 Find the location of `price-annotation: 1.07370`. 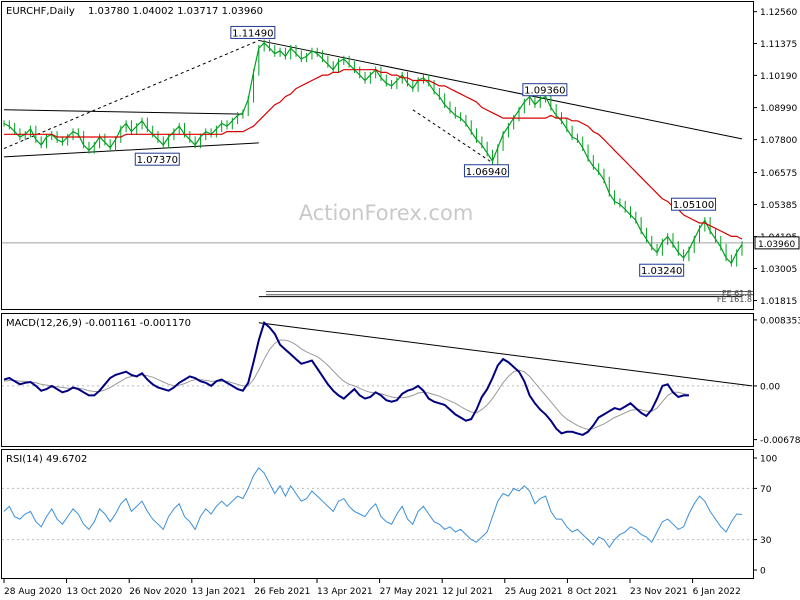

price-annotation: 1.07370 is located at coordinates (157, 159).